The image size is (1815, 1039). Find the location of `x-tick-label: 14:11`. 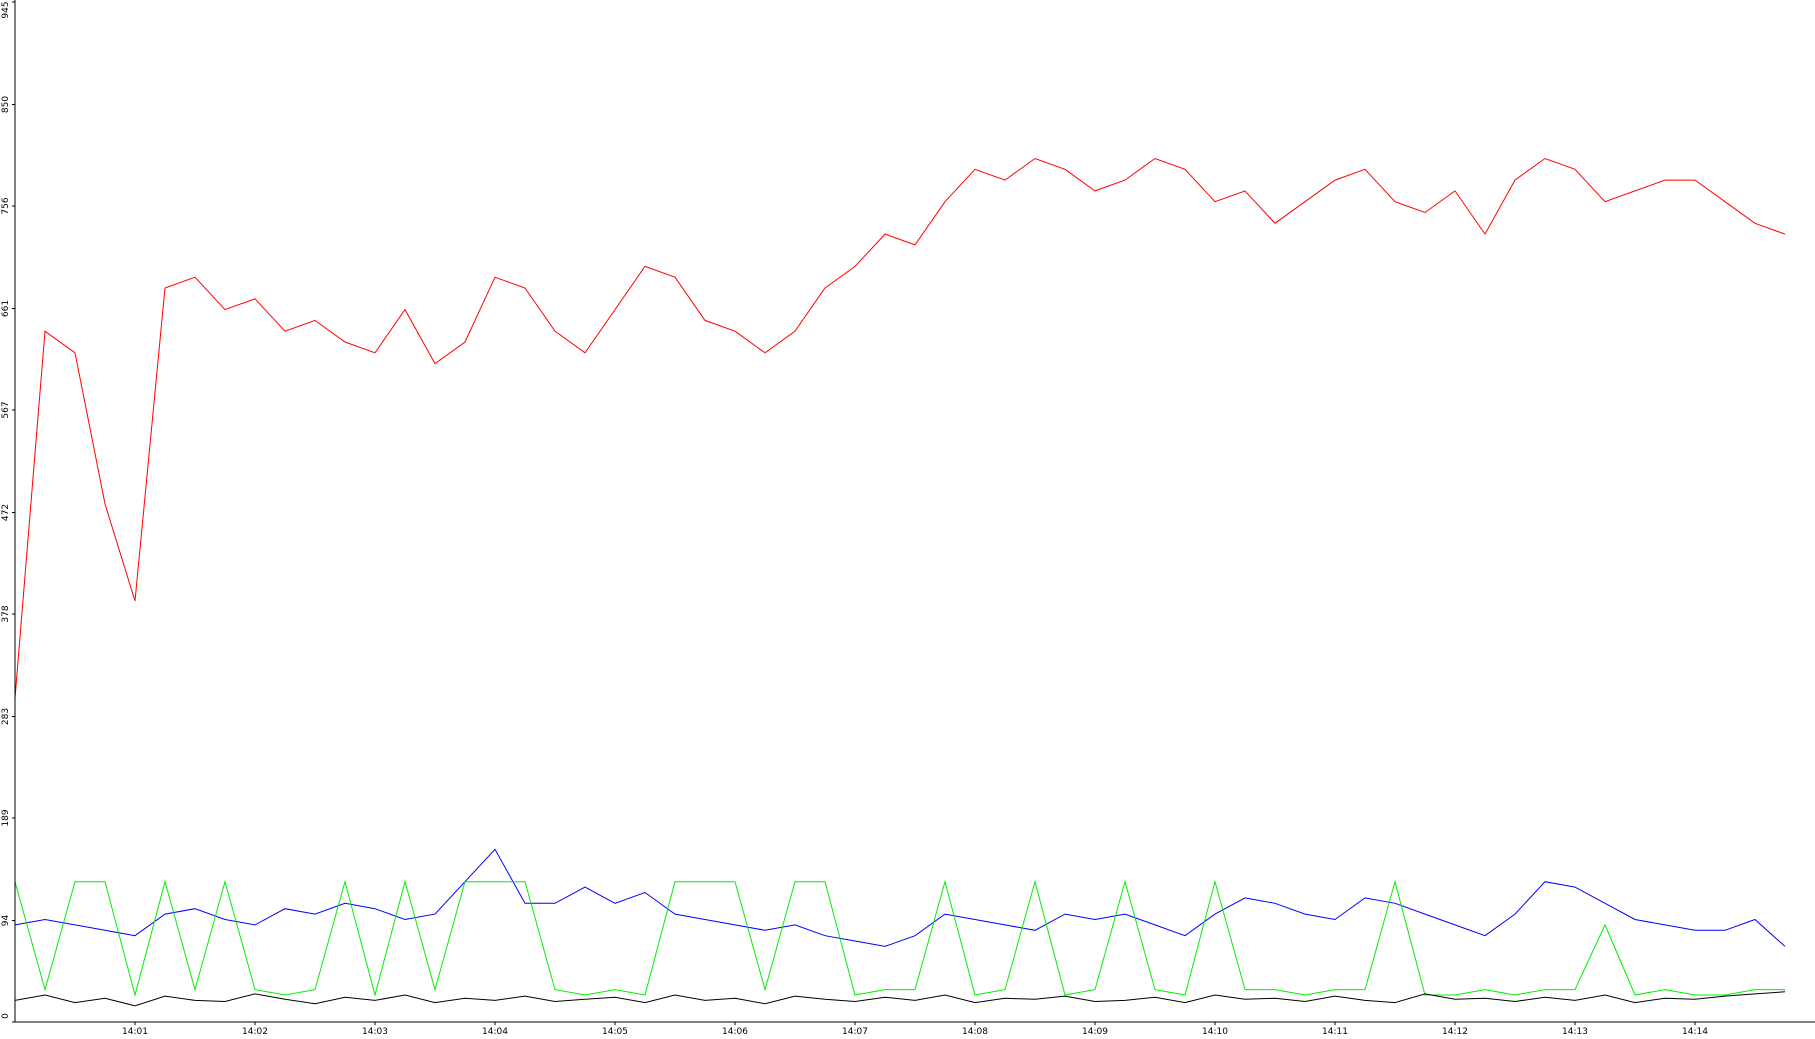

x-tick-label: 14:11 is located at coordinates (1335, 1032).